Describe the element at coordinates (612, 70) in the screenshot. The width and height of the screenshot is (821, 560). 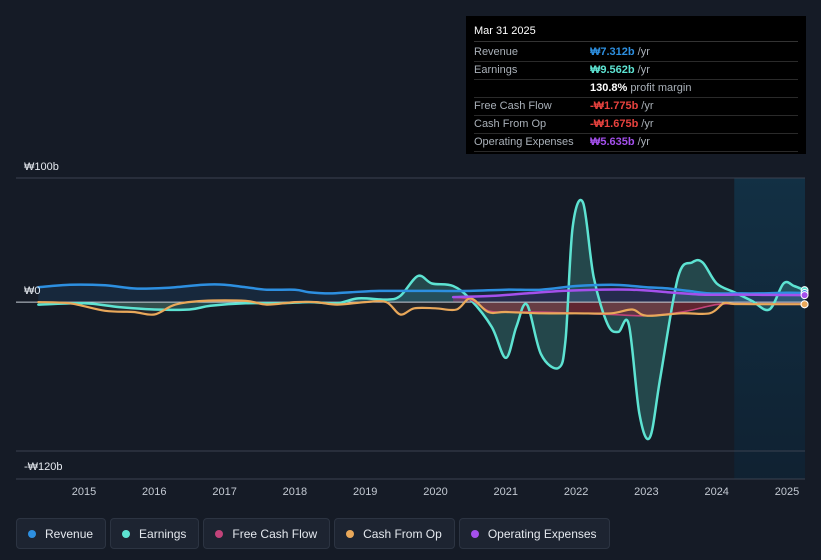
I see `tooltip-value: ₩9.562b` at that location.